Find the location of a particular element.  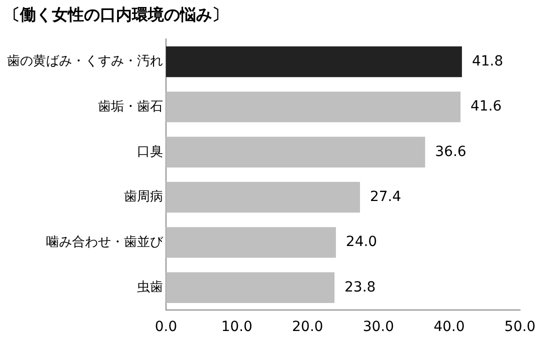

x-tick-label: 20.0 is located at coordinates (308, 327).